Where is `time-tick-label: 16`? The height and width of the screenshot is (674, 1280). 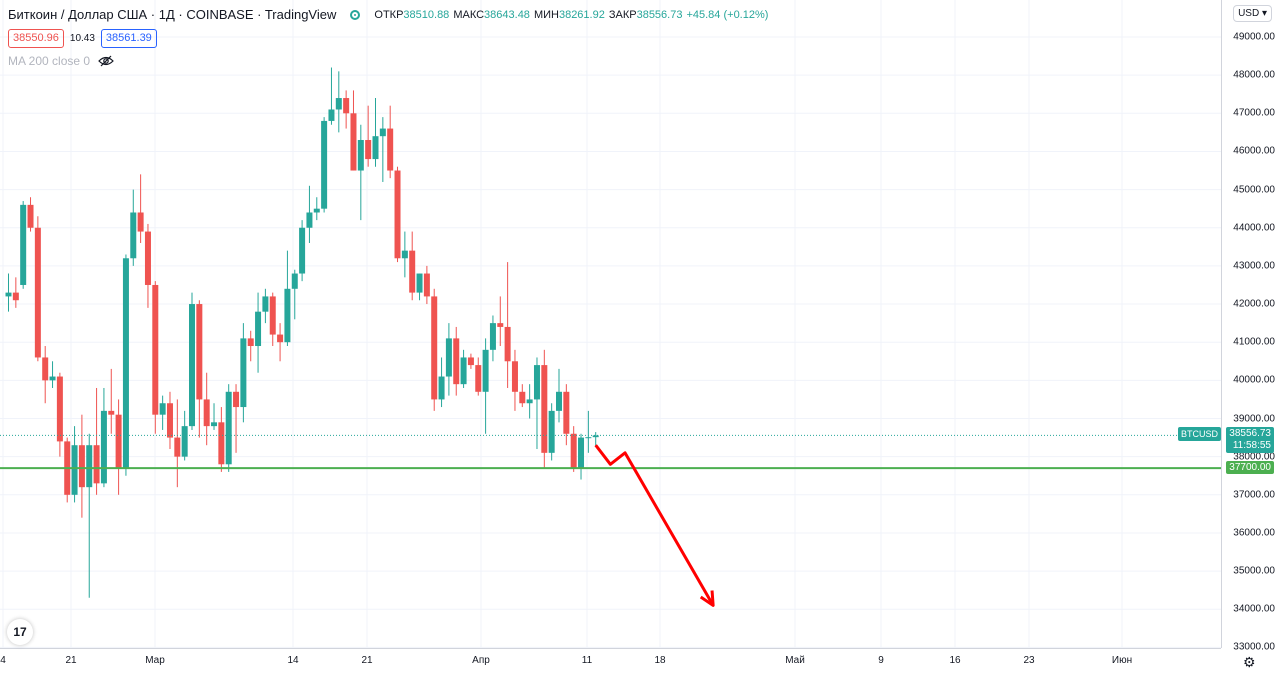
time-tick-label: 16 is located at coordinates (955, 660).